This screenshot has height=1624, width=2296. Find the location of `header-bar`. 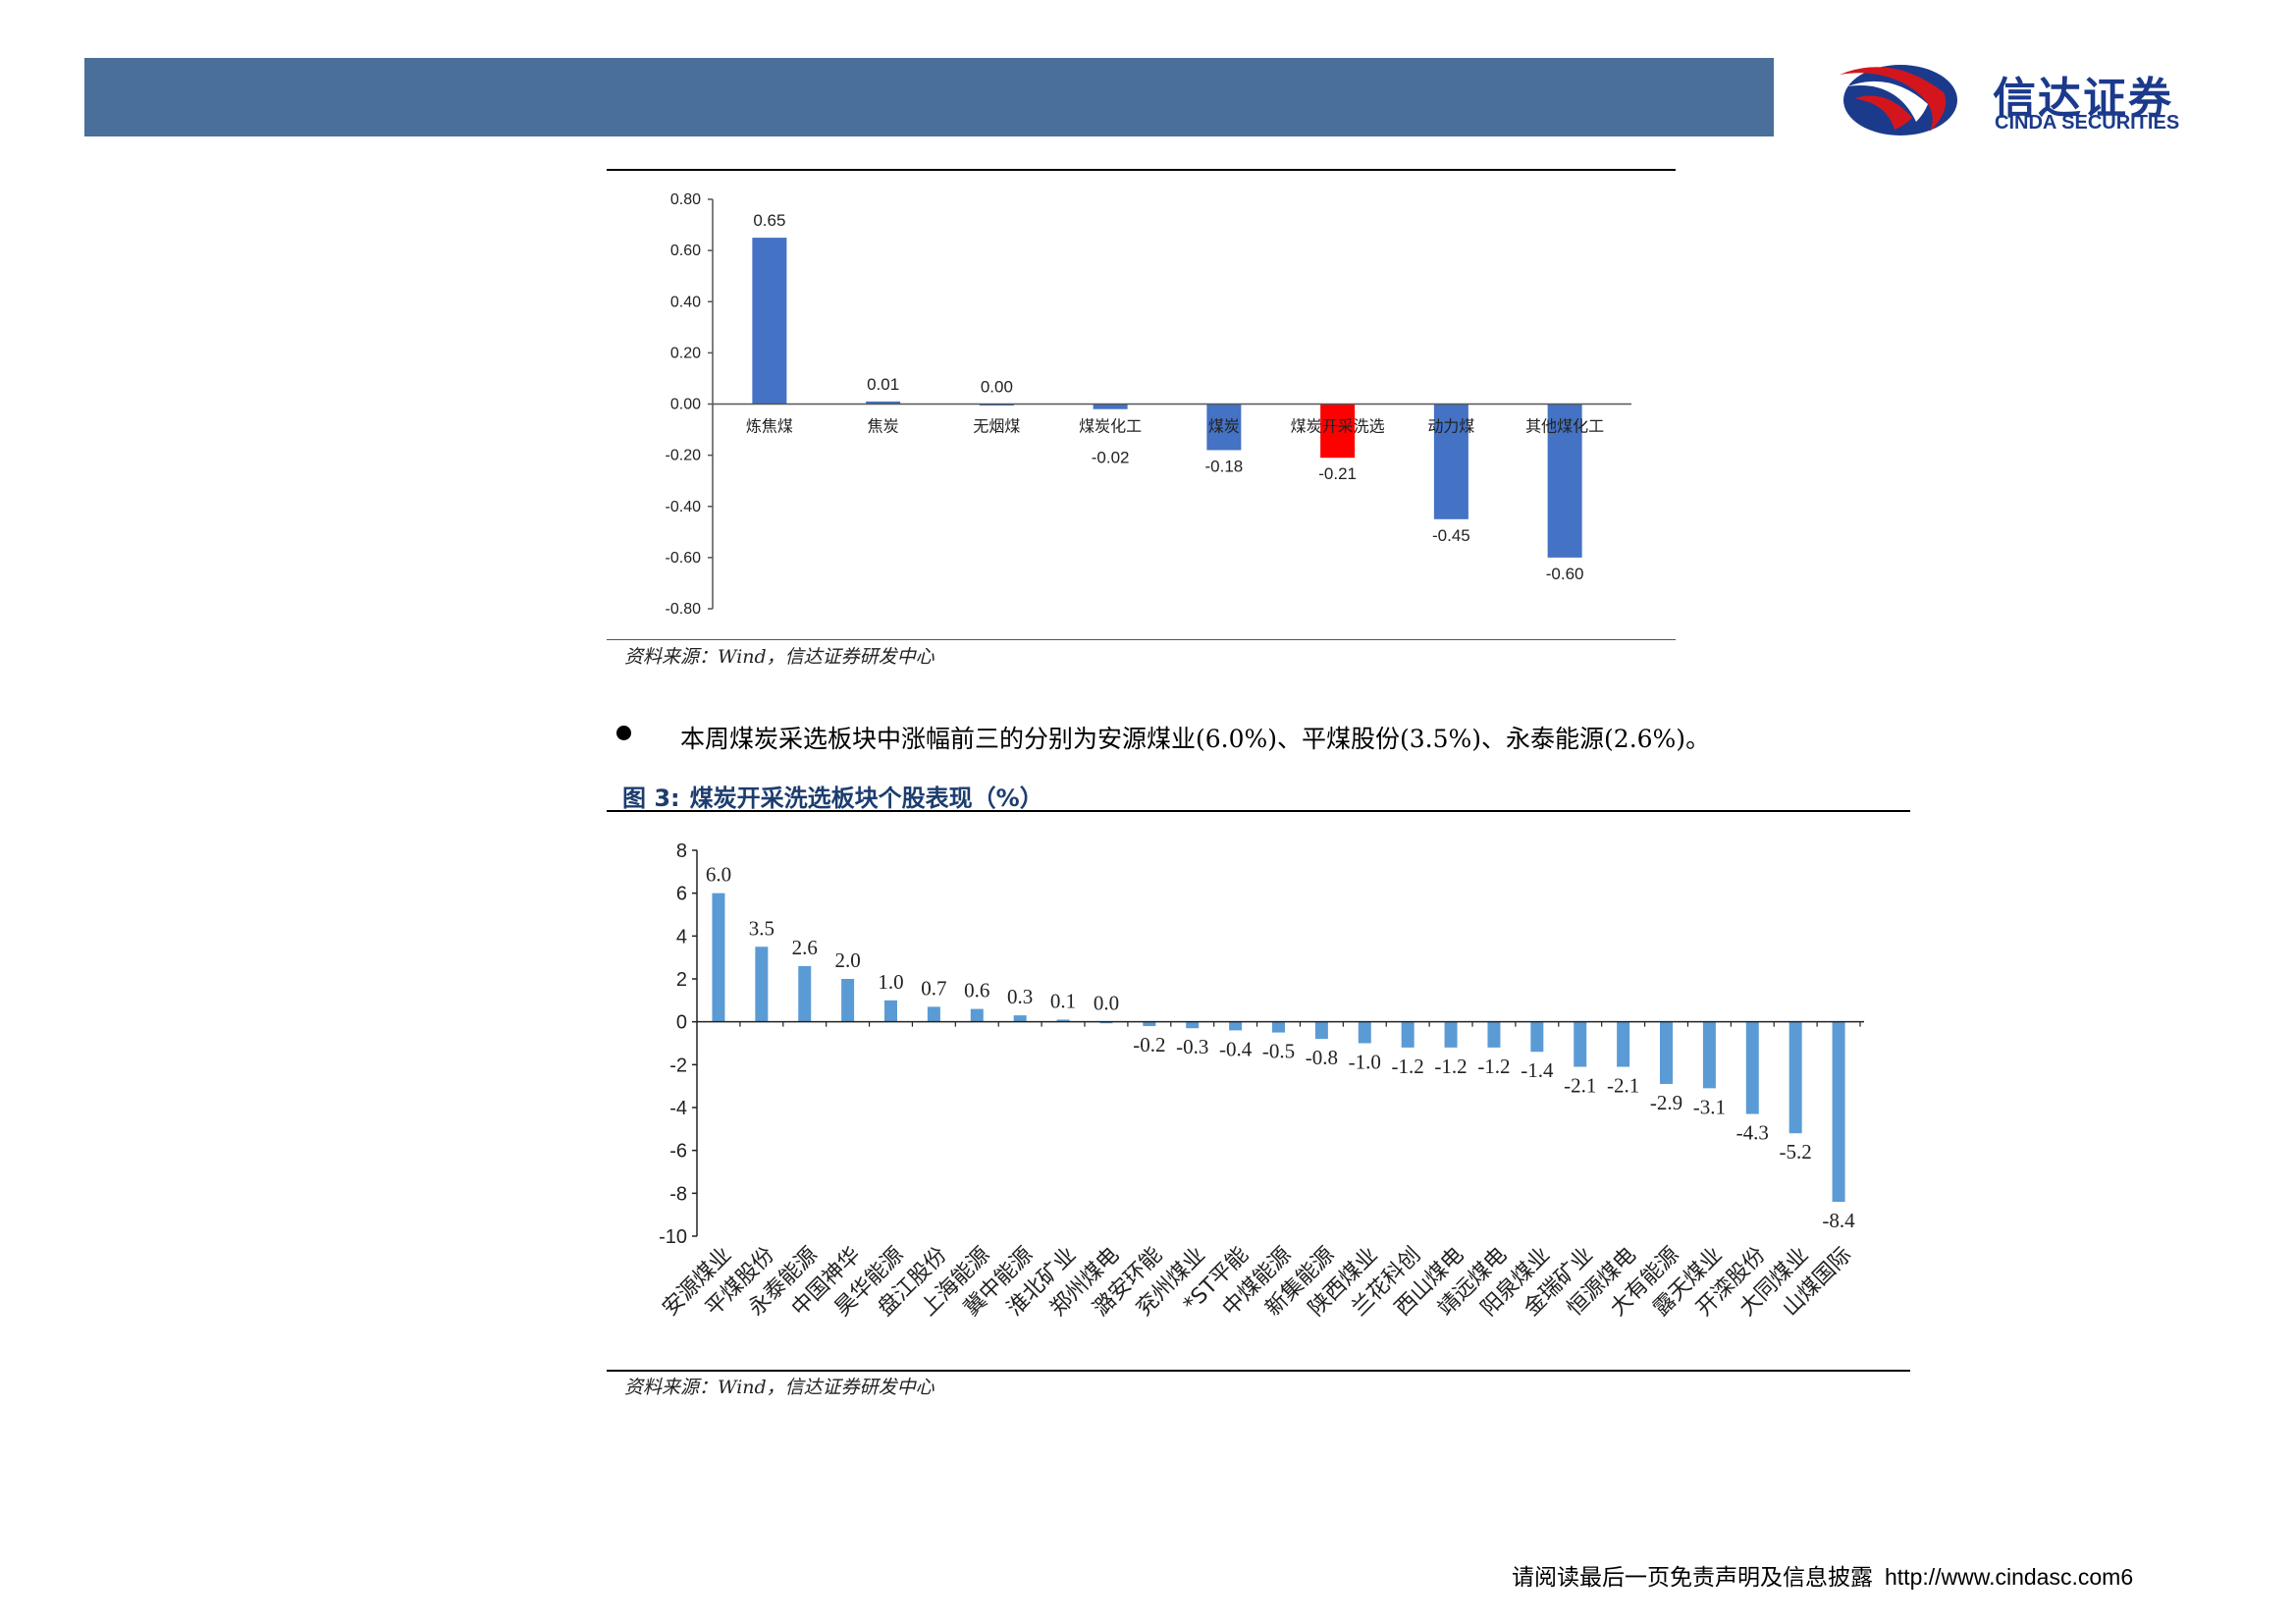

header-bar is located at coordinates (929, 97).